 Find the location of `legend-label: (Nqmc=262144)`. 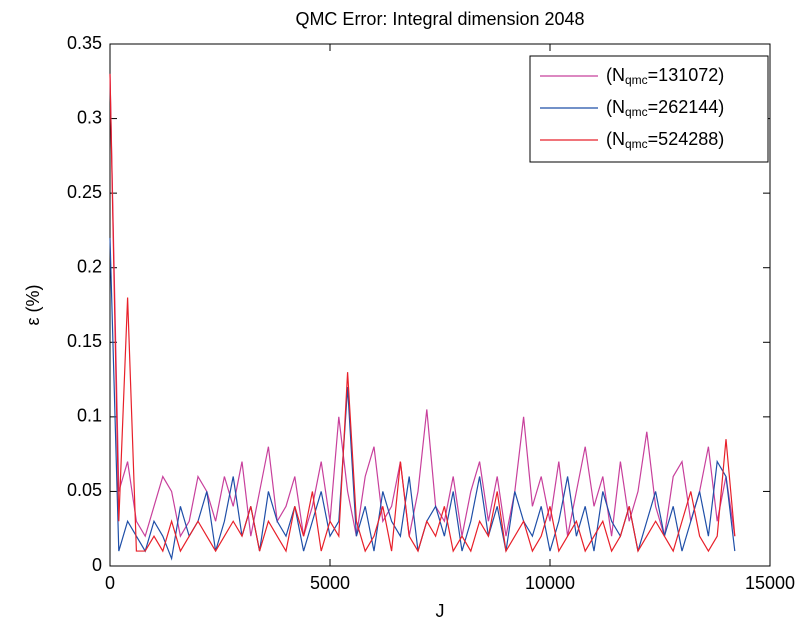

legend-label: (Nqmc=262144) is located at coordinates (665, 108).